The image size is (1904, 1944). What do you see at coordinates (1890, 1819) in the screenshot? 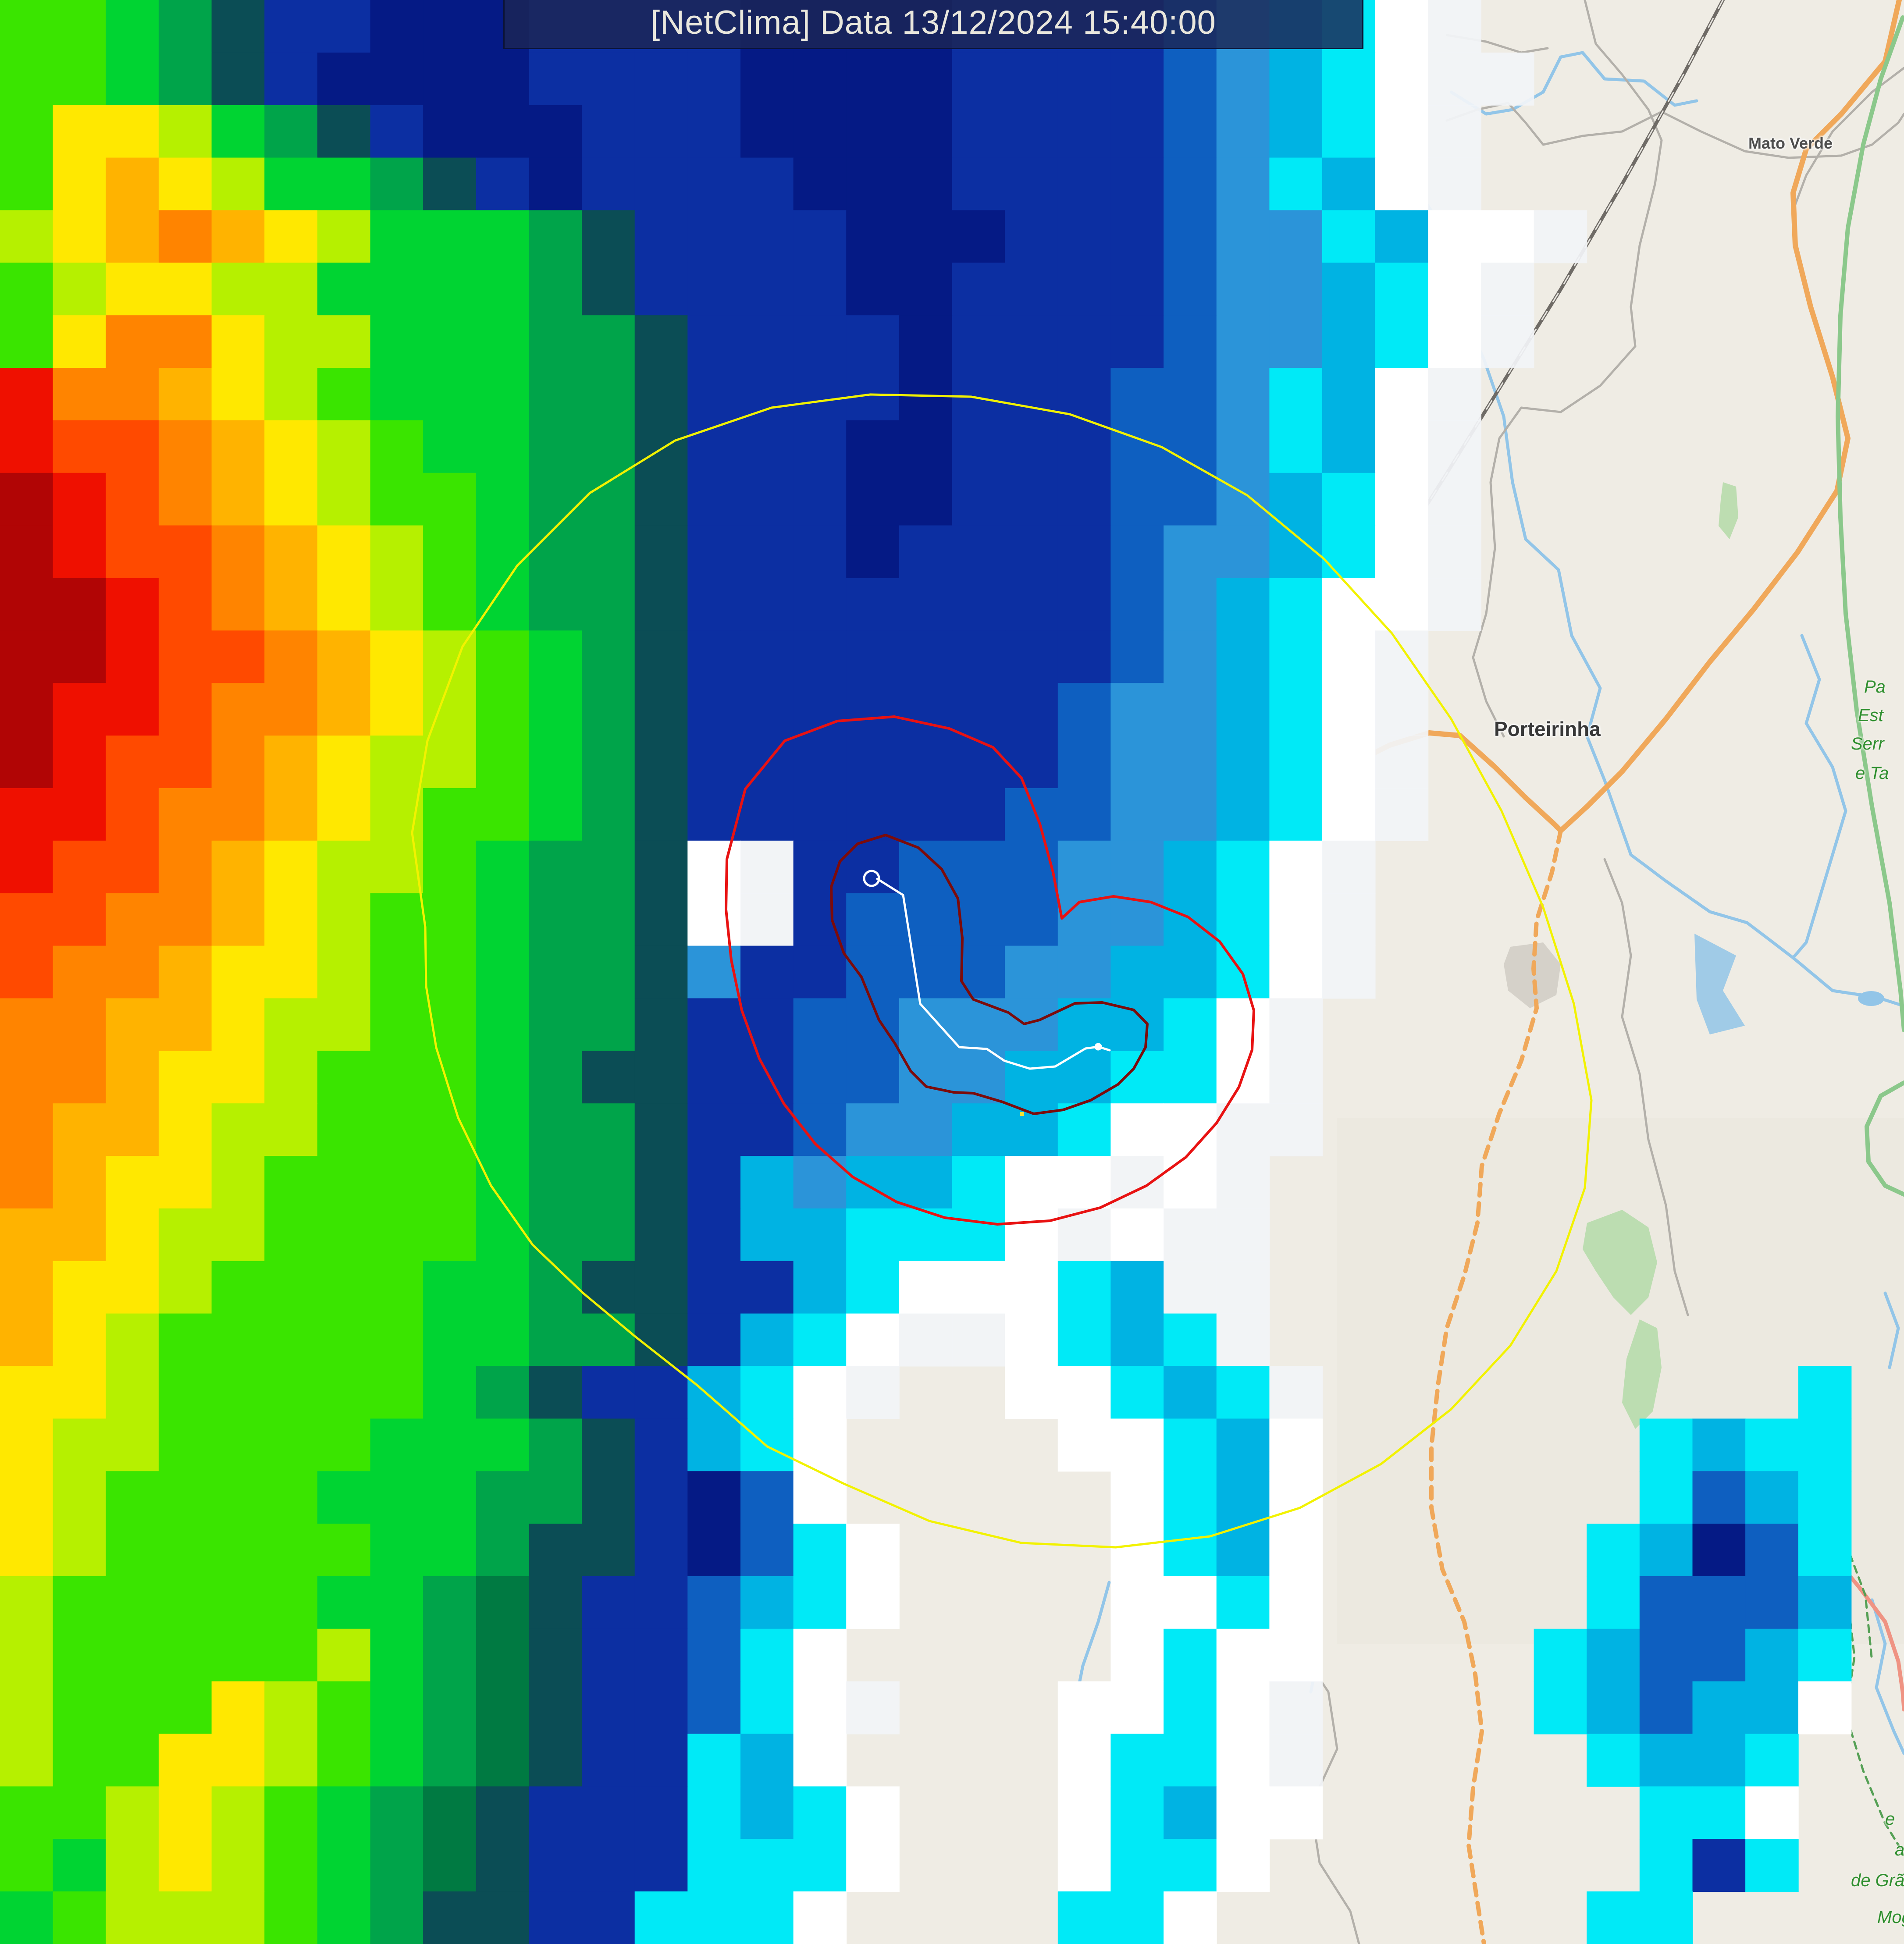
I see `park-label-line: e` at bounding box center [1890, 1819].